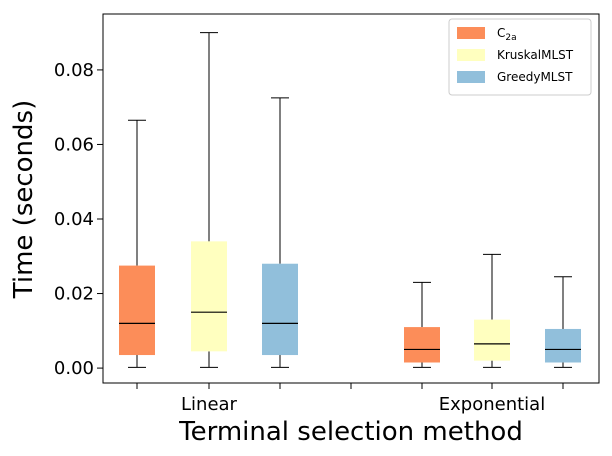 This screenshot has height=456, width=612. Describe the element at coordinates (74, 144) in the screenshot. I see `y-tick-label: 0.06` at that location.